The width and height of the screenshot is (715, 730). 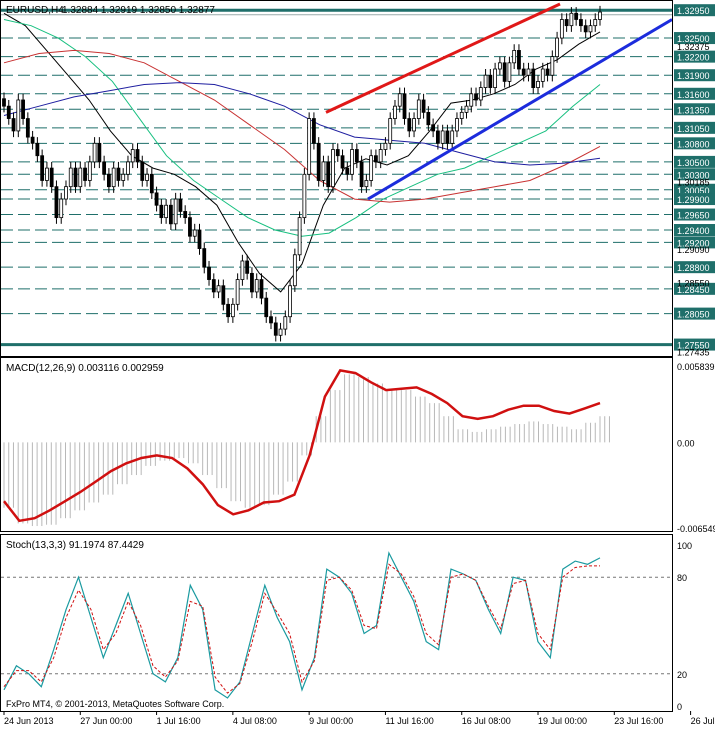 I want to click on time-axis-label: 24 Jun 2013, so click(x=29, y=721).